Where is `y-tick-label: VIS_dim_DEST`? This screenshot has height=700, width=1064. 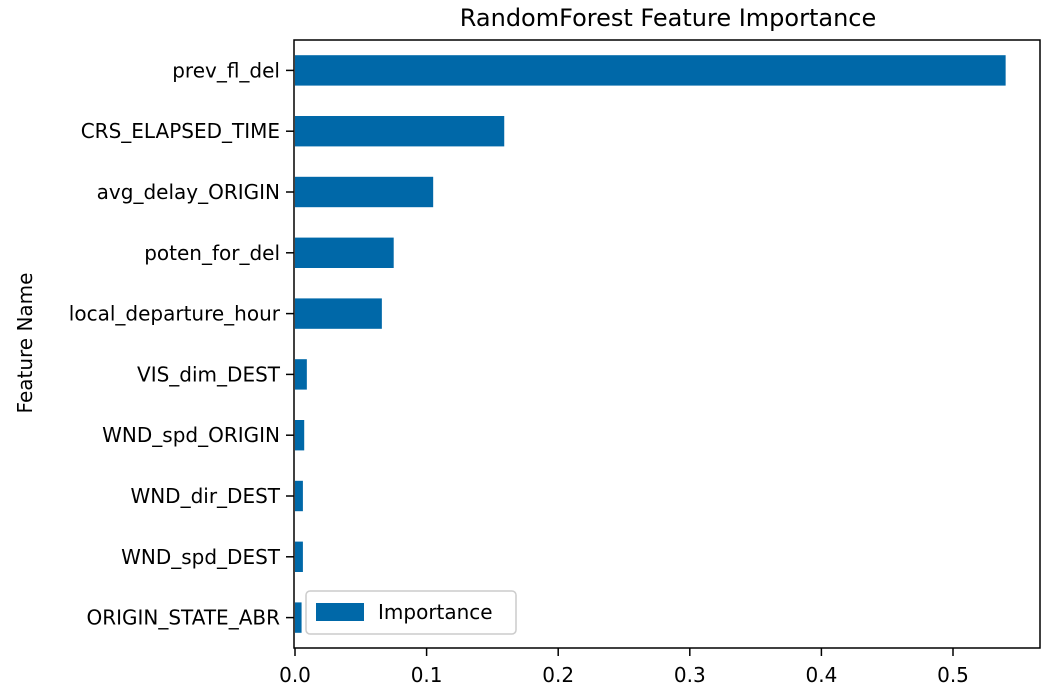
y-tick-label: VIS_dim_DEST is located at coordinates (209, 374).